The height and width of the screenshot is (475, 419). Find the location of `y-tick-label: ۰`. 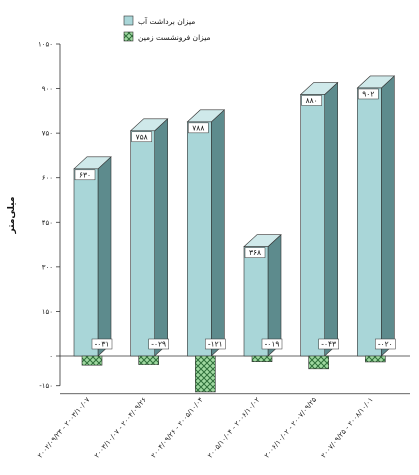

y-tick-label: ۰ is located at coordinates (51, 357).